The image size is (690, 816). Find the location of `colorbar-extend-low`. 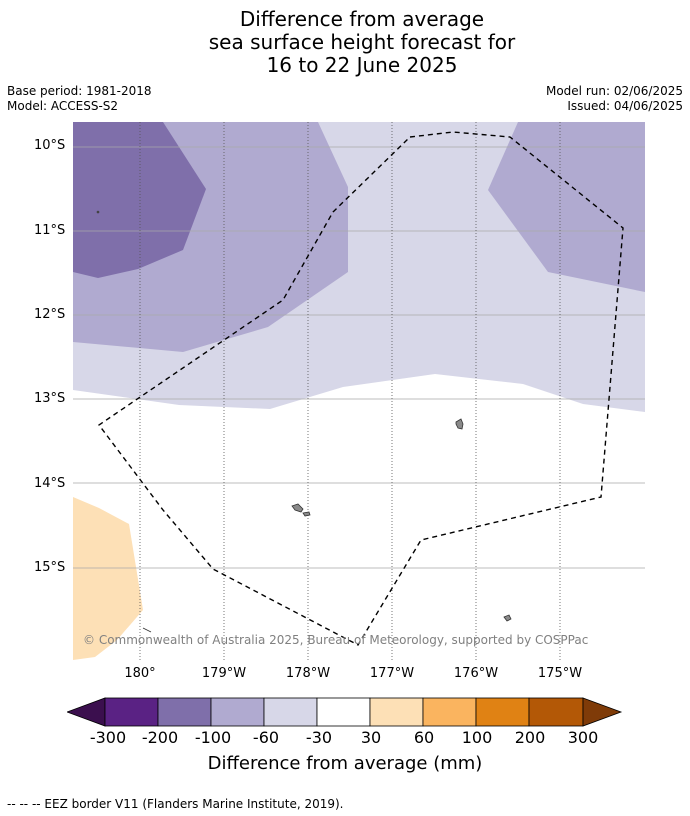

colorbar-extend-low is located at coordinates (86, 712).